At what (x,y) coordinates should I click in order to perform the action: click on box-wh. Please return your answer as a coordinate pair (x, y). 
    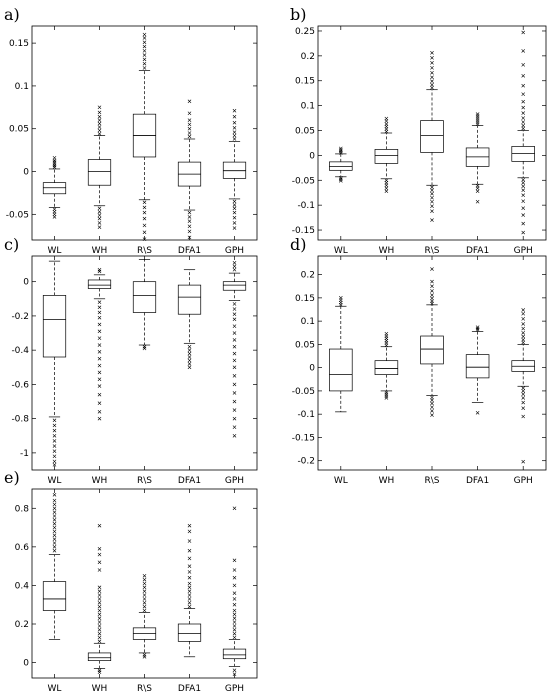
    Looking at the image, I should click on (99, 599).